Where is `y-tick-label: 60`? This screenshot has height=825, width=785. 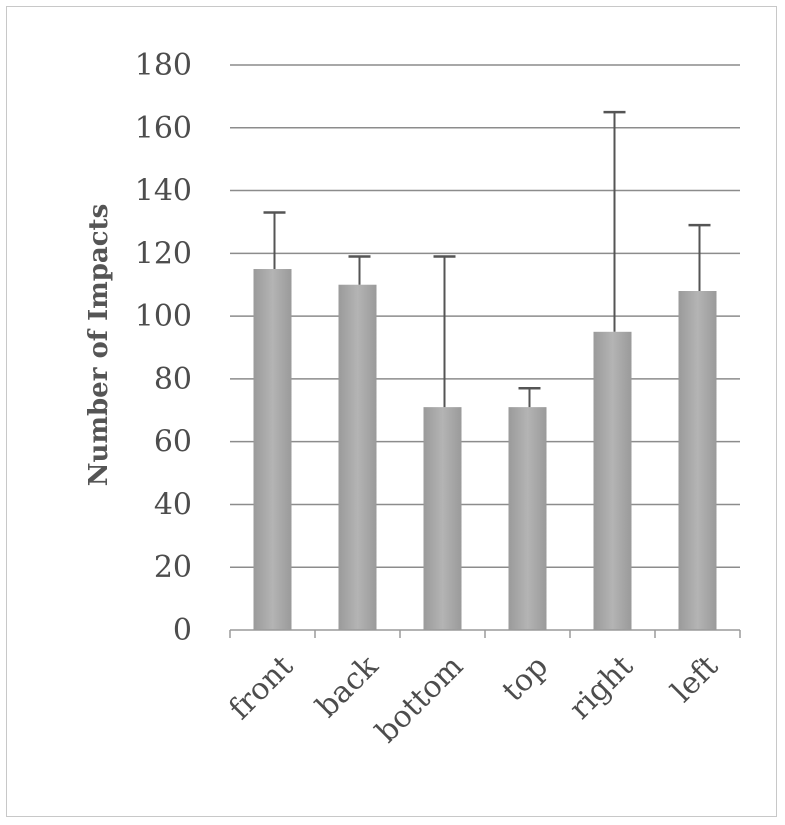 y-tick-label: 60 is located at coordinates (173, 442).